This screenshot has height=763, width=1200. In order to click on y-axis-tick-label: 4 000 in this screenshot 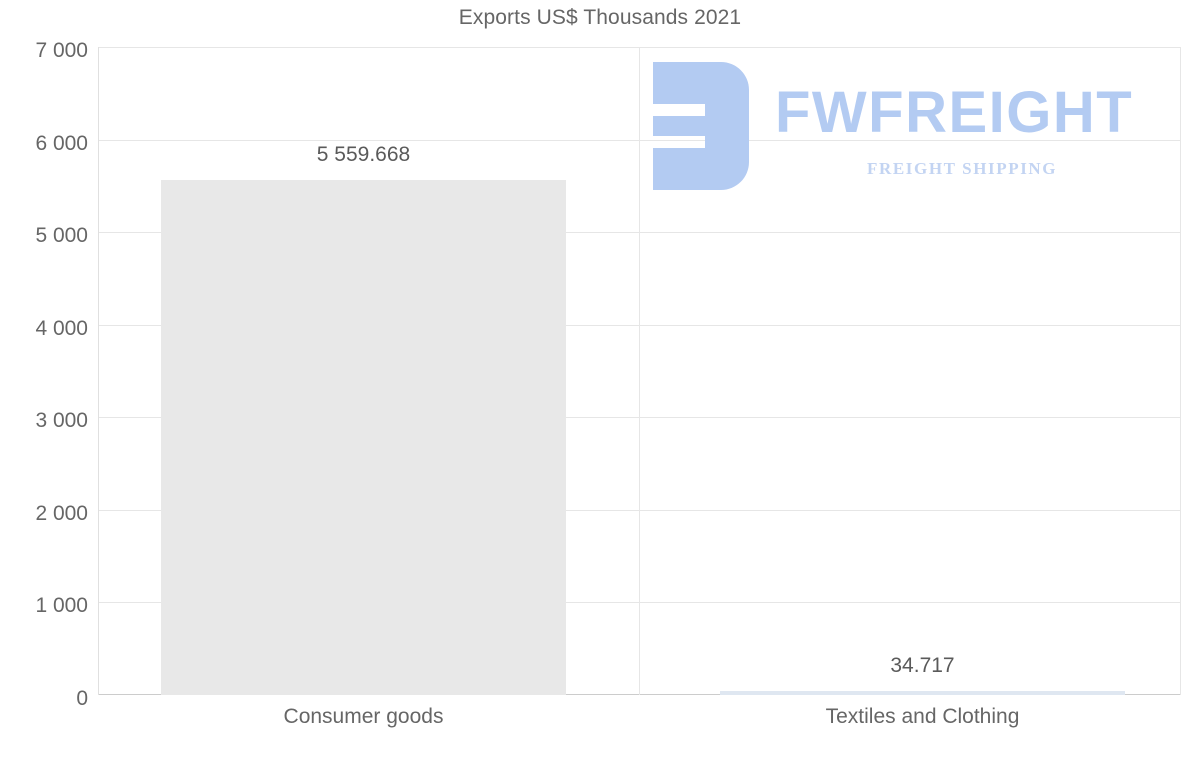, I will do `click(61, 328)`.